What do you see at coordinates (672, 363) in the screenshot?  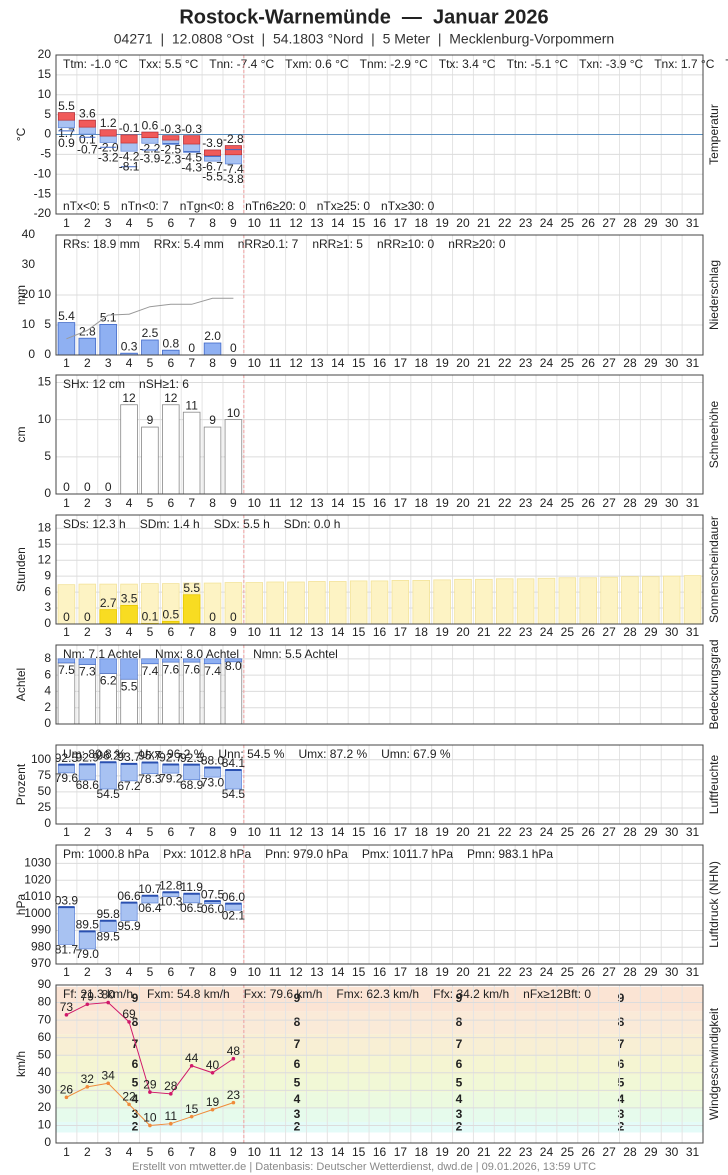 I see `x-tick-label: 30` at bounding box center [672, 363].